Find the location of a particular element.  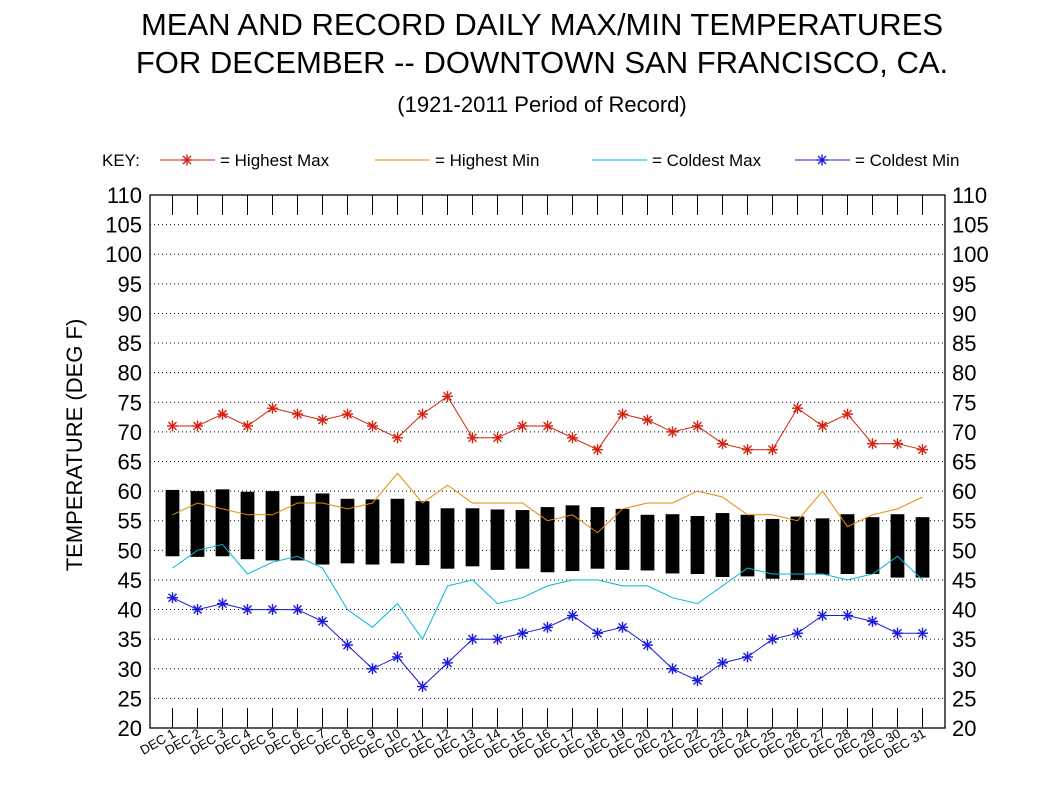

y-tick-right-45: 45 is located at coordinates (964, 580).